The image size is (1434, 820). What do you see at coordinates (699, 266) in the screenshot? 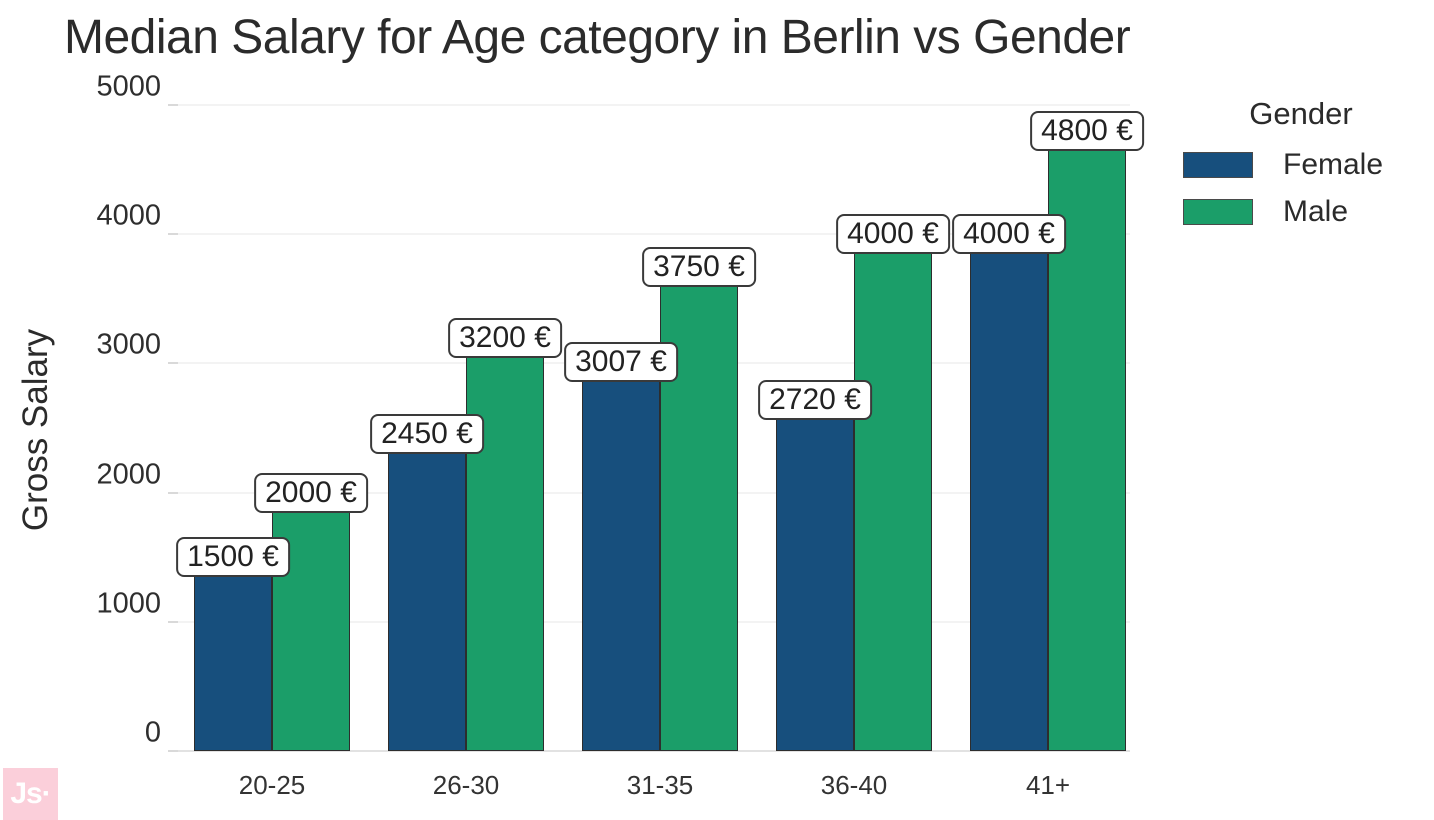
I see `value-label-male-31-35: 3750 €` at bounding box center [699, 266].